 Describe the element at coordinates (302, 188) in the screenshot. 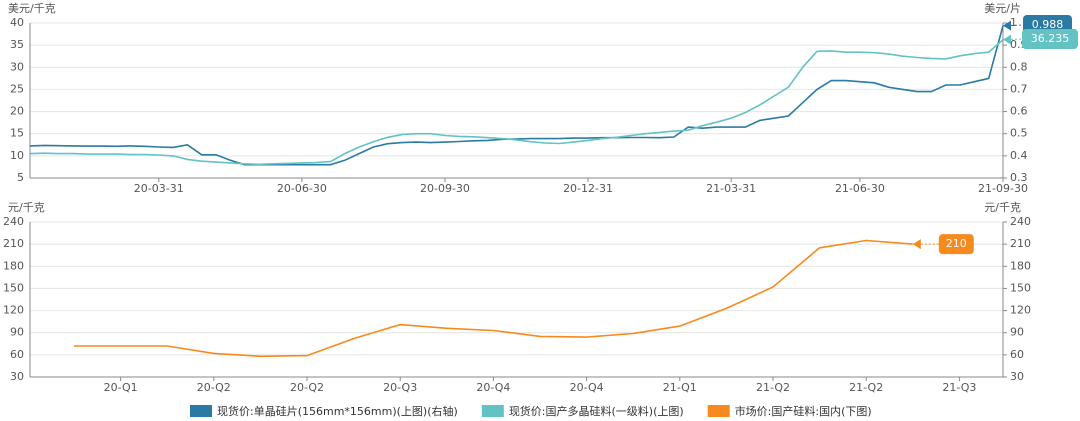

I see `x-tick-label: 20-06-30` at that location.